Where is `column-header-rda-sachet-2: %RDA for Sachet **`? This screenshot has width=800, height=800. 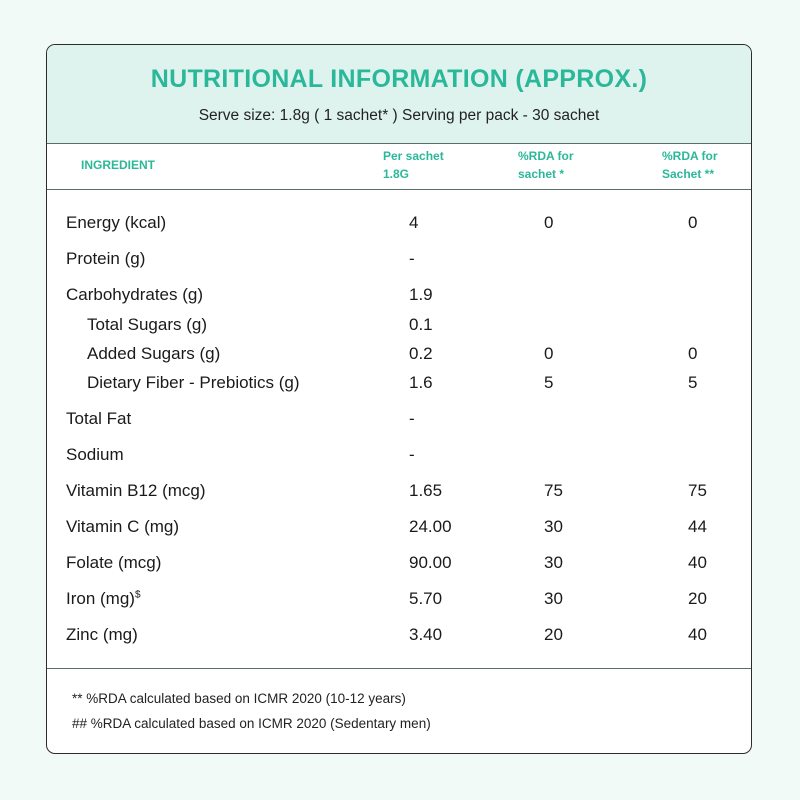
column-header-rda-sachet-2: %RDA for Sachet ** is located at coordinates (690, 165).